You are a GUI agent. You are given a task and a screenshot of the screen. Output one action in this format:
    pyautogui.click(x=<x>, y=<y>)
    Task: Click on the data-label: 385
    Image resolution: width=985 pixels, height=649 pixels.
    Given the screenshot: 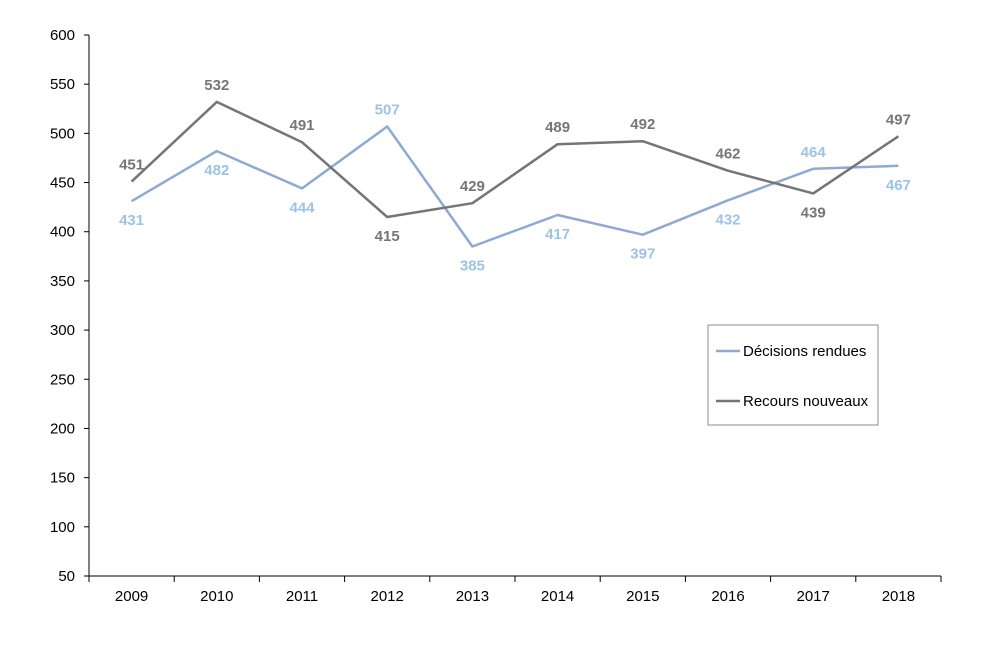 What is the action you would take?
    pyautogui.click(x=472, y=265)
    